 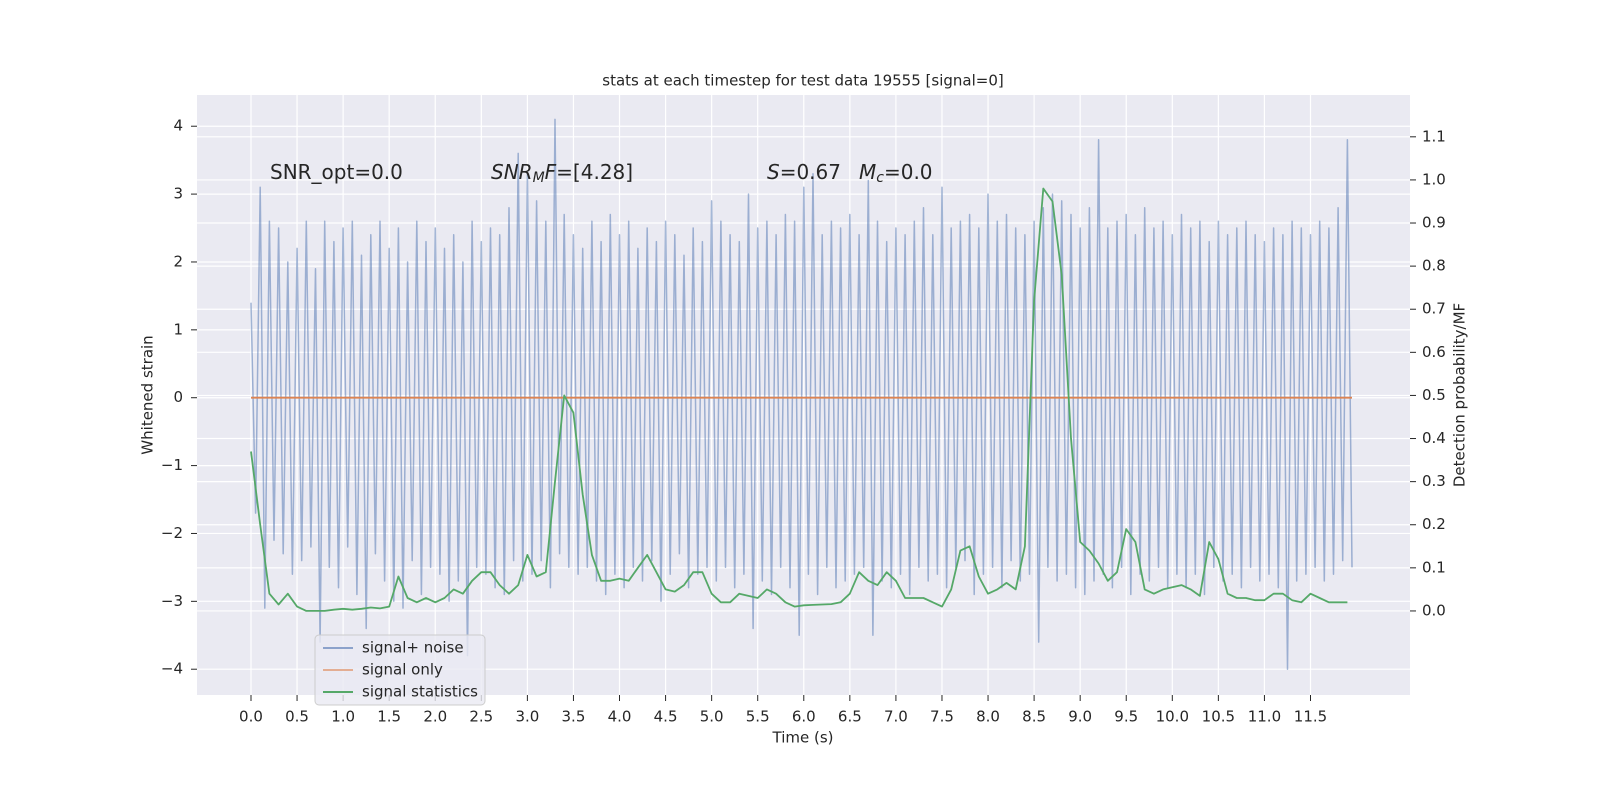 I want to click on legend-label: signal only, so click(x=402, y=670).